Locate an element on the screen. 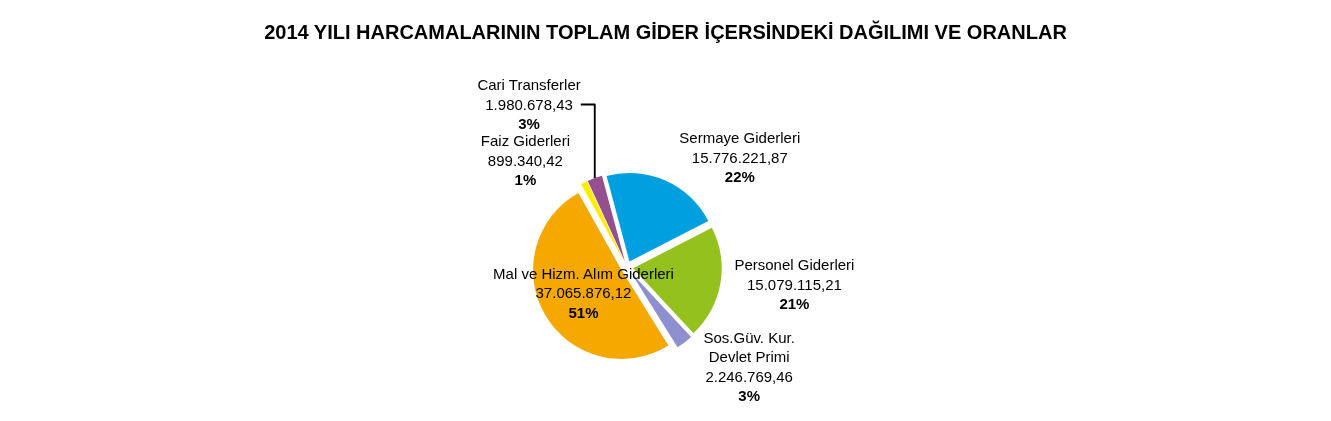  data-label: 1.980.678,43 3% is located at coordinates (529, 114).